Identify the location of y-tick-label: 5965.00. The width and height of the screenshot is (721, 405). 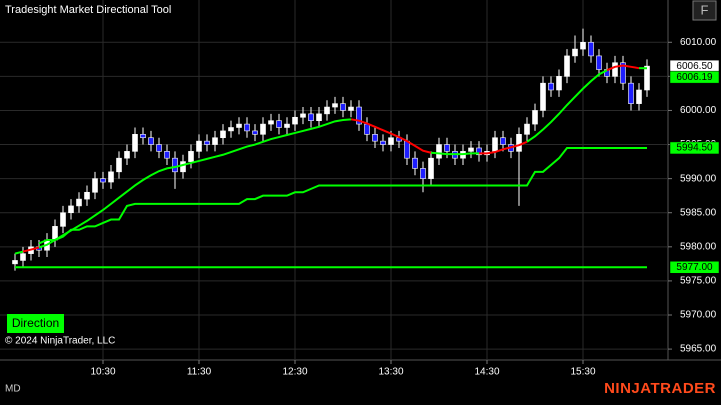
(698, 349).